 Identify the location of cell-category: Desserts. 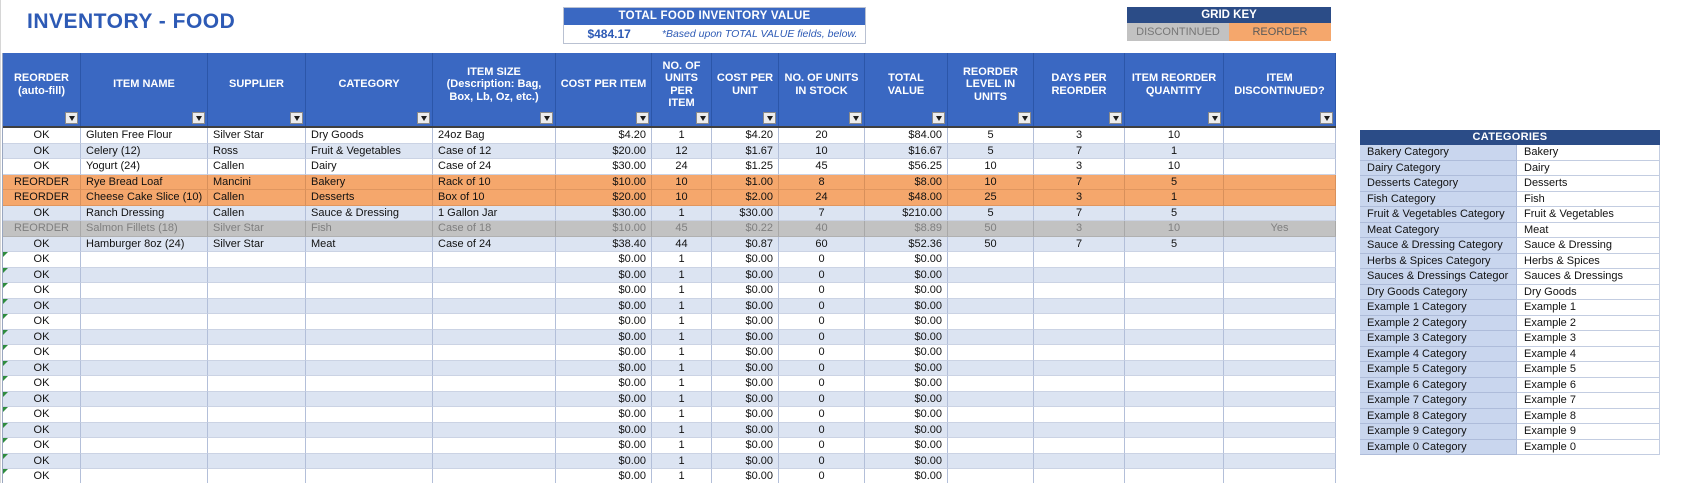
(369, 198).